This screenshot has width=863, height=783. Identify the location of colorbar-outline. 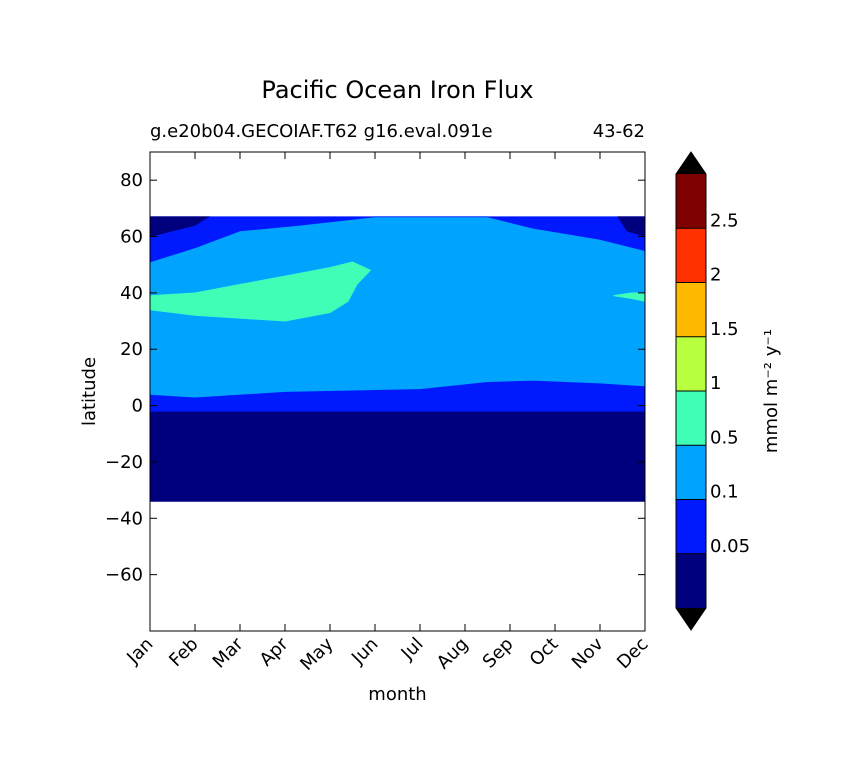
(691, 391).